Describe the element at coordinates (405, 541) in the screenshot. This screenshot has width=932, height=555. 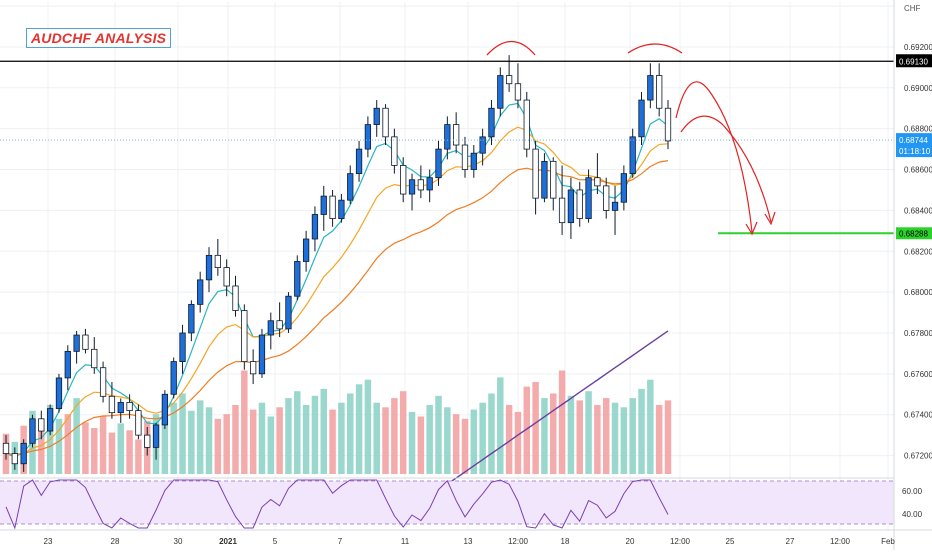
I see `time-tick-label: 11` at that location.